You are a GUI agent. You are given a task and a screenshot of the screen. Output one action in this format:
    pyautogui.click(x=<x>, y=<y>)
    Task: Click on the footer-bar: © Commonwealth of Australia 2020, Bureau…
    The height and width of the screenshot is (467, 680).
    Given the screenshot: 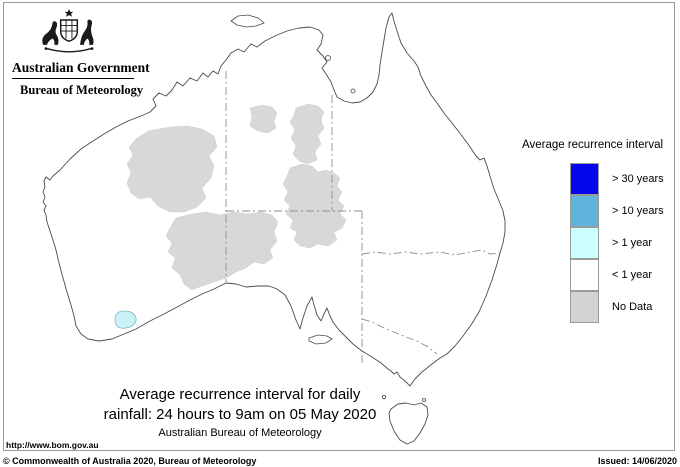 What is the action you would take?
    pyautogui.click(x=340, y=460)
    